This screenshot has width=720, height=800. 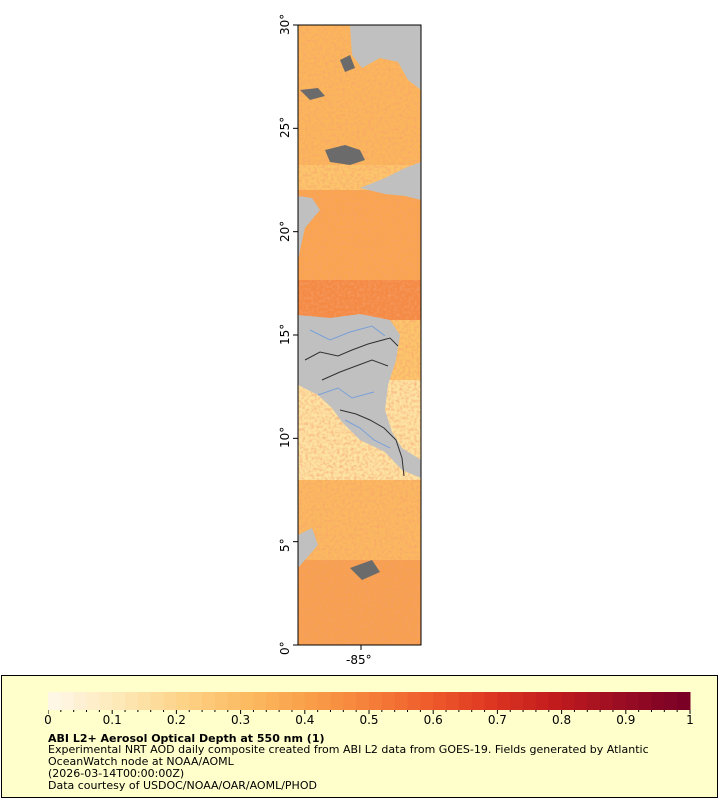 What do you see at coordinates (141, 761) in the screenshot?
I see `legend-line-2: OceanWatch node at NOAA/AOML` at bounding box center [141, 761].